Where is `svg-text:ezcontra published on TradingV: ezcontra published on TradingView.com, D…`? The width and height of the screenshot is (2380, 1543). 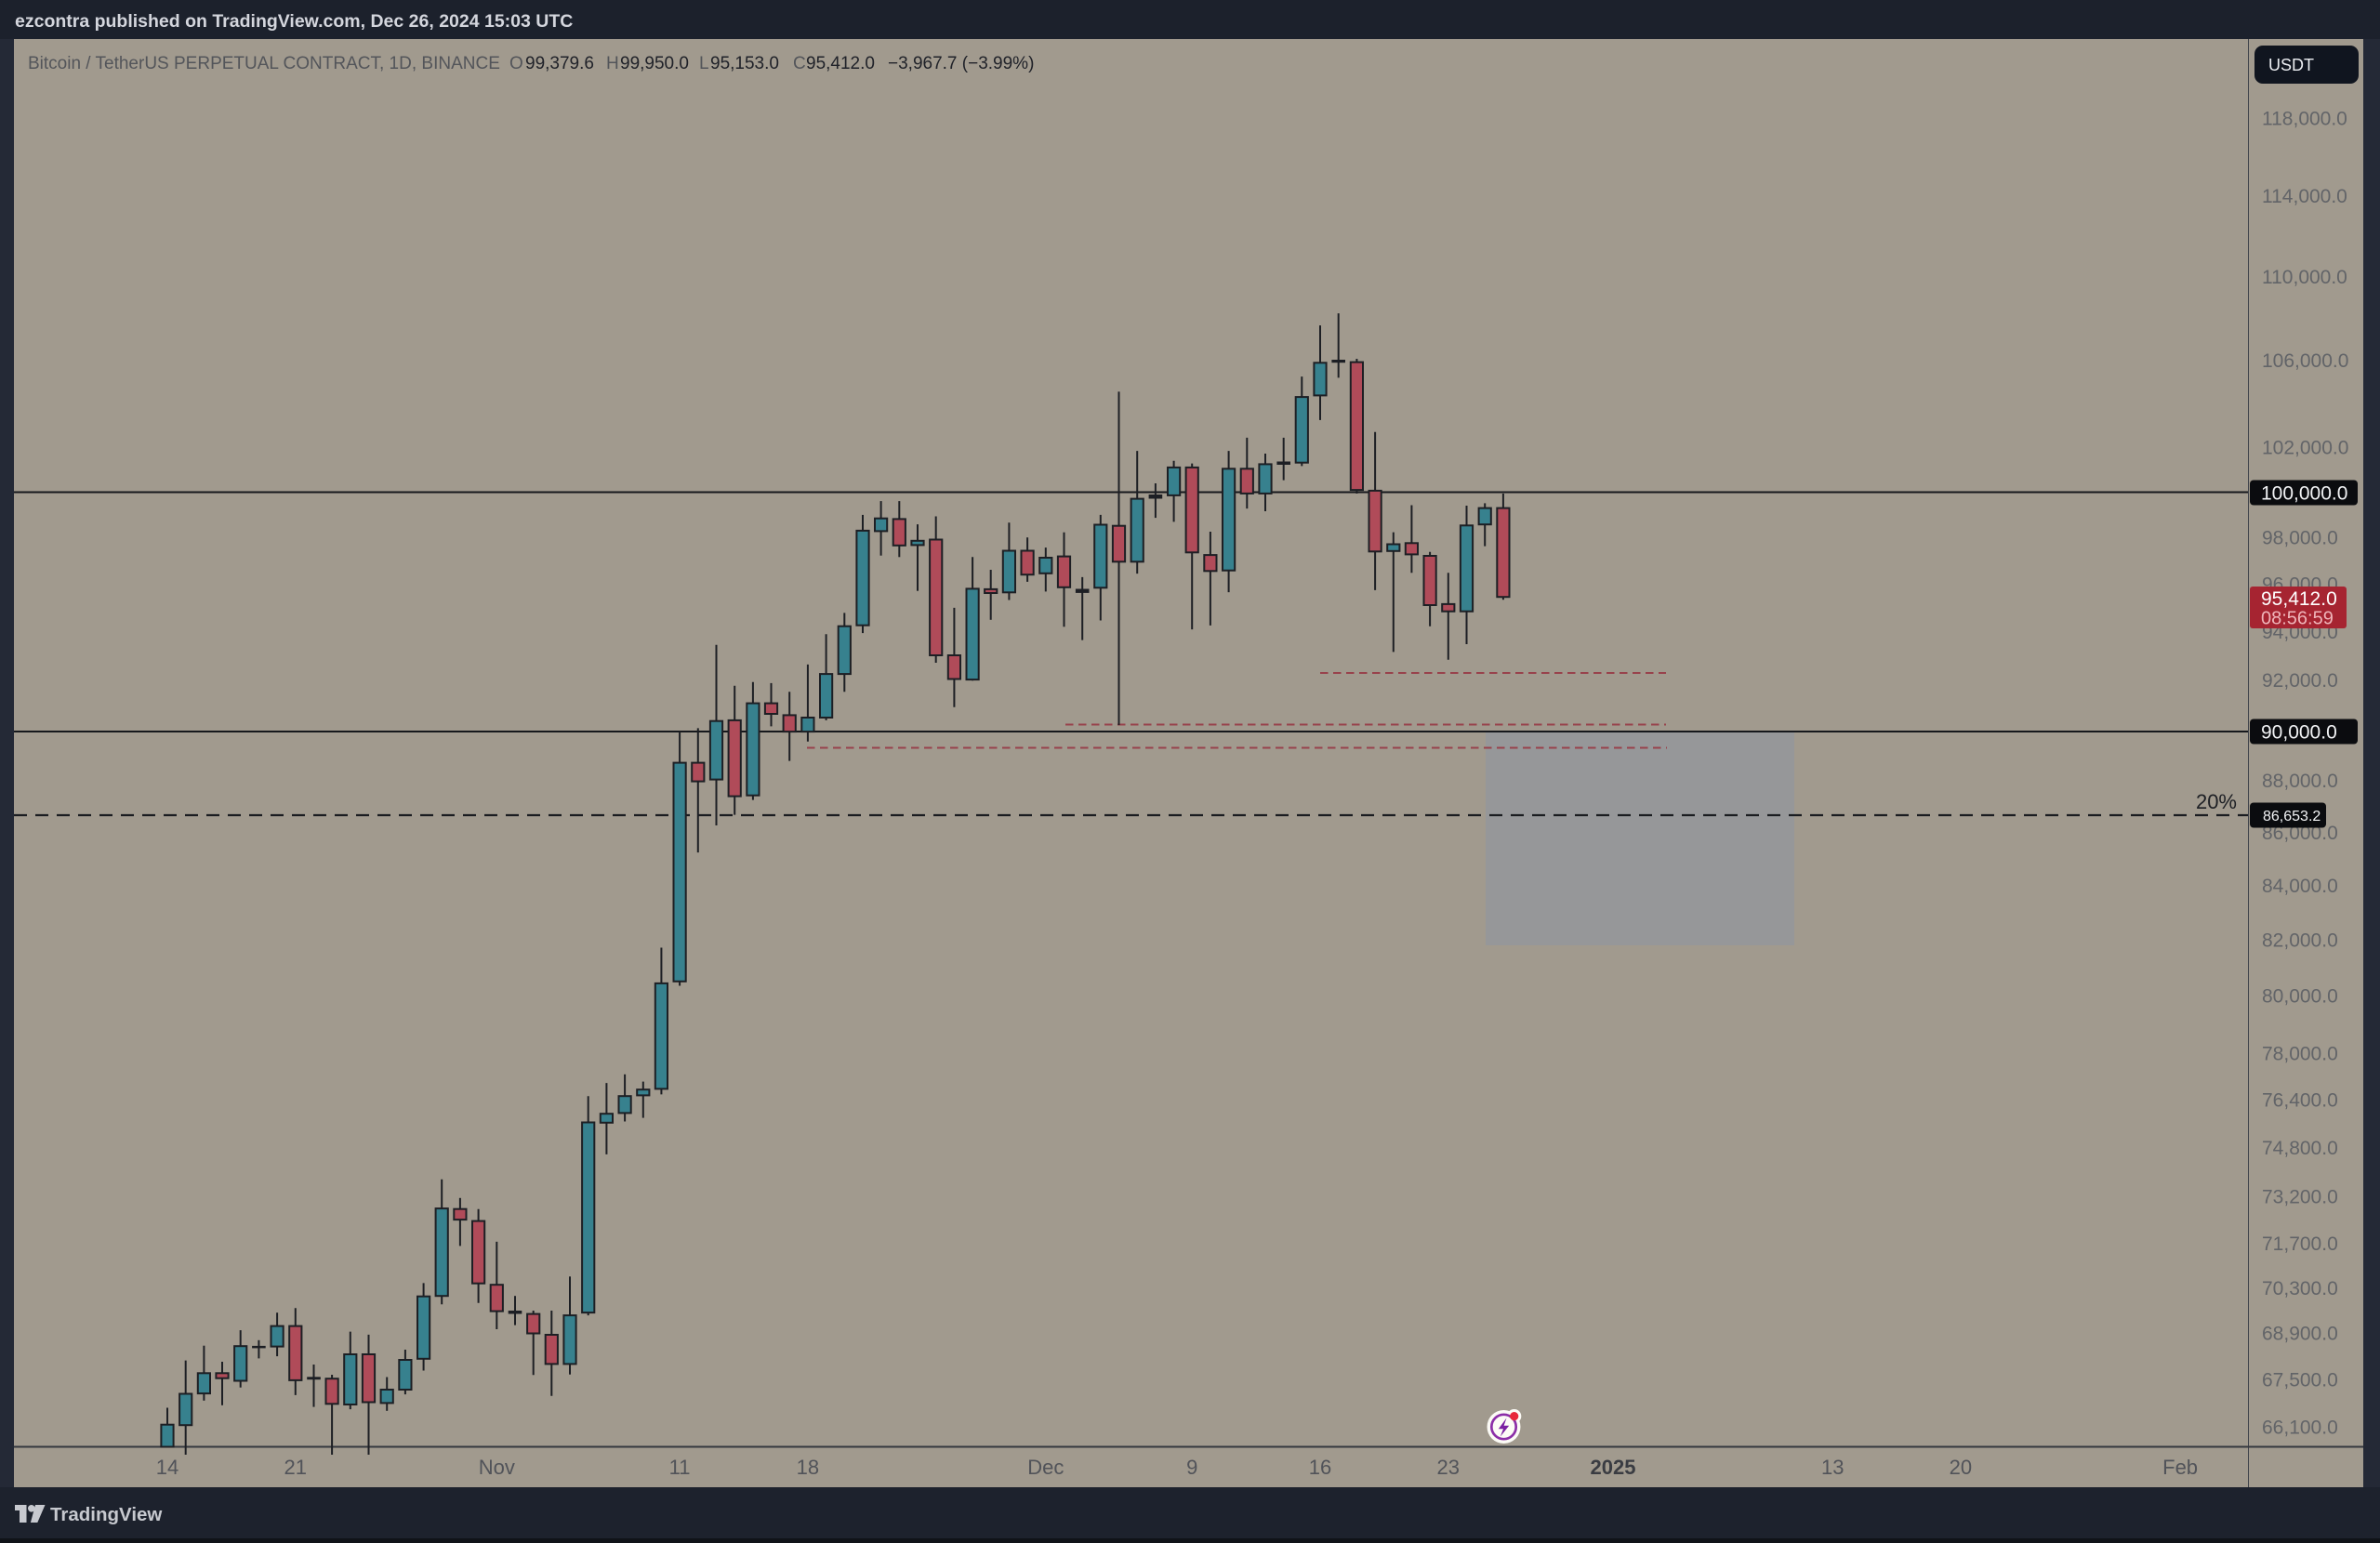 svg-text:ezcontra published on TradingV: ezcontra published on TradingView.com, D… is located at coordinates (294, 21).